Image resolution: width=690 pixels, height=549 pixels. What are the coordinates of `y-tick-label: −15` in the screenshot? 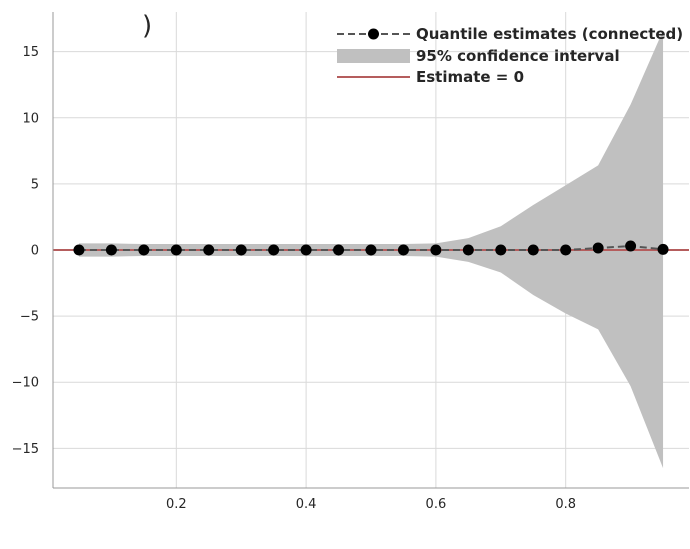 It's located at (25, 449).